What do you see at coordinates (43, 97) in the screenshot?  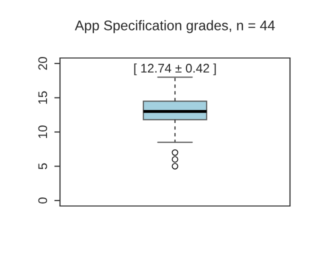 I see `y-tick-label: 15` at bounding box center [43, 97].